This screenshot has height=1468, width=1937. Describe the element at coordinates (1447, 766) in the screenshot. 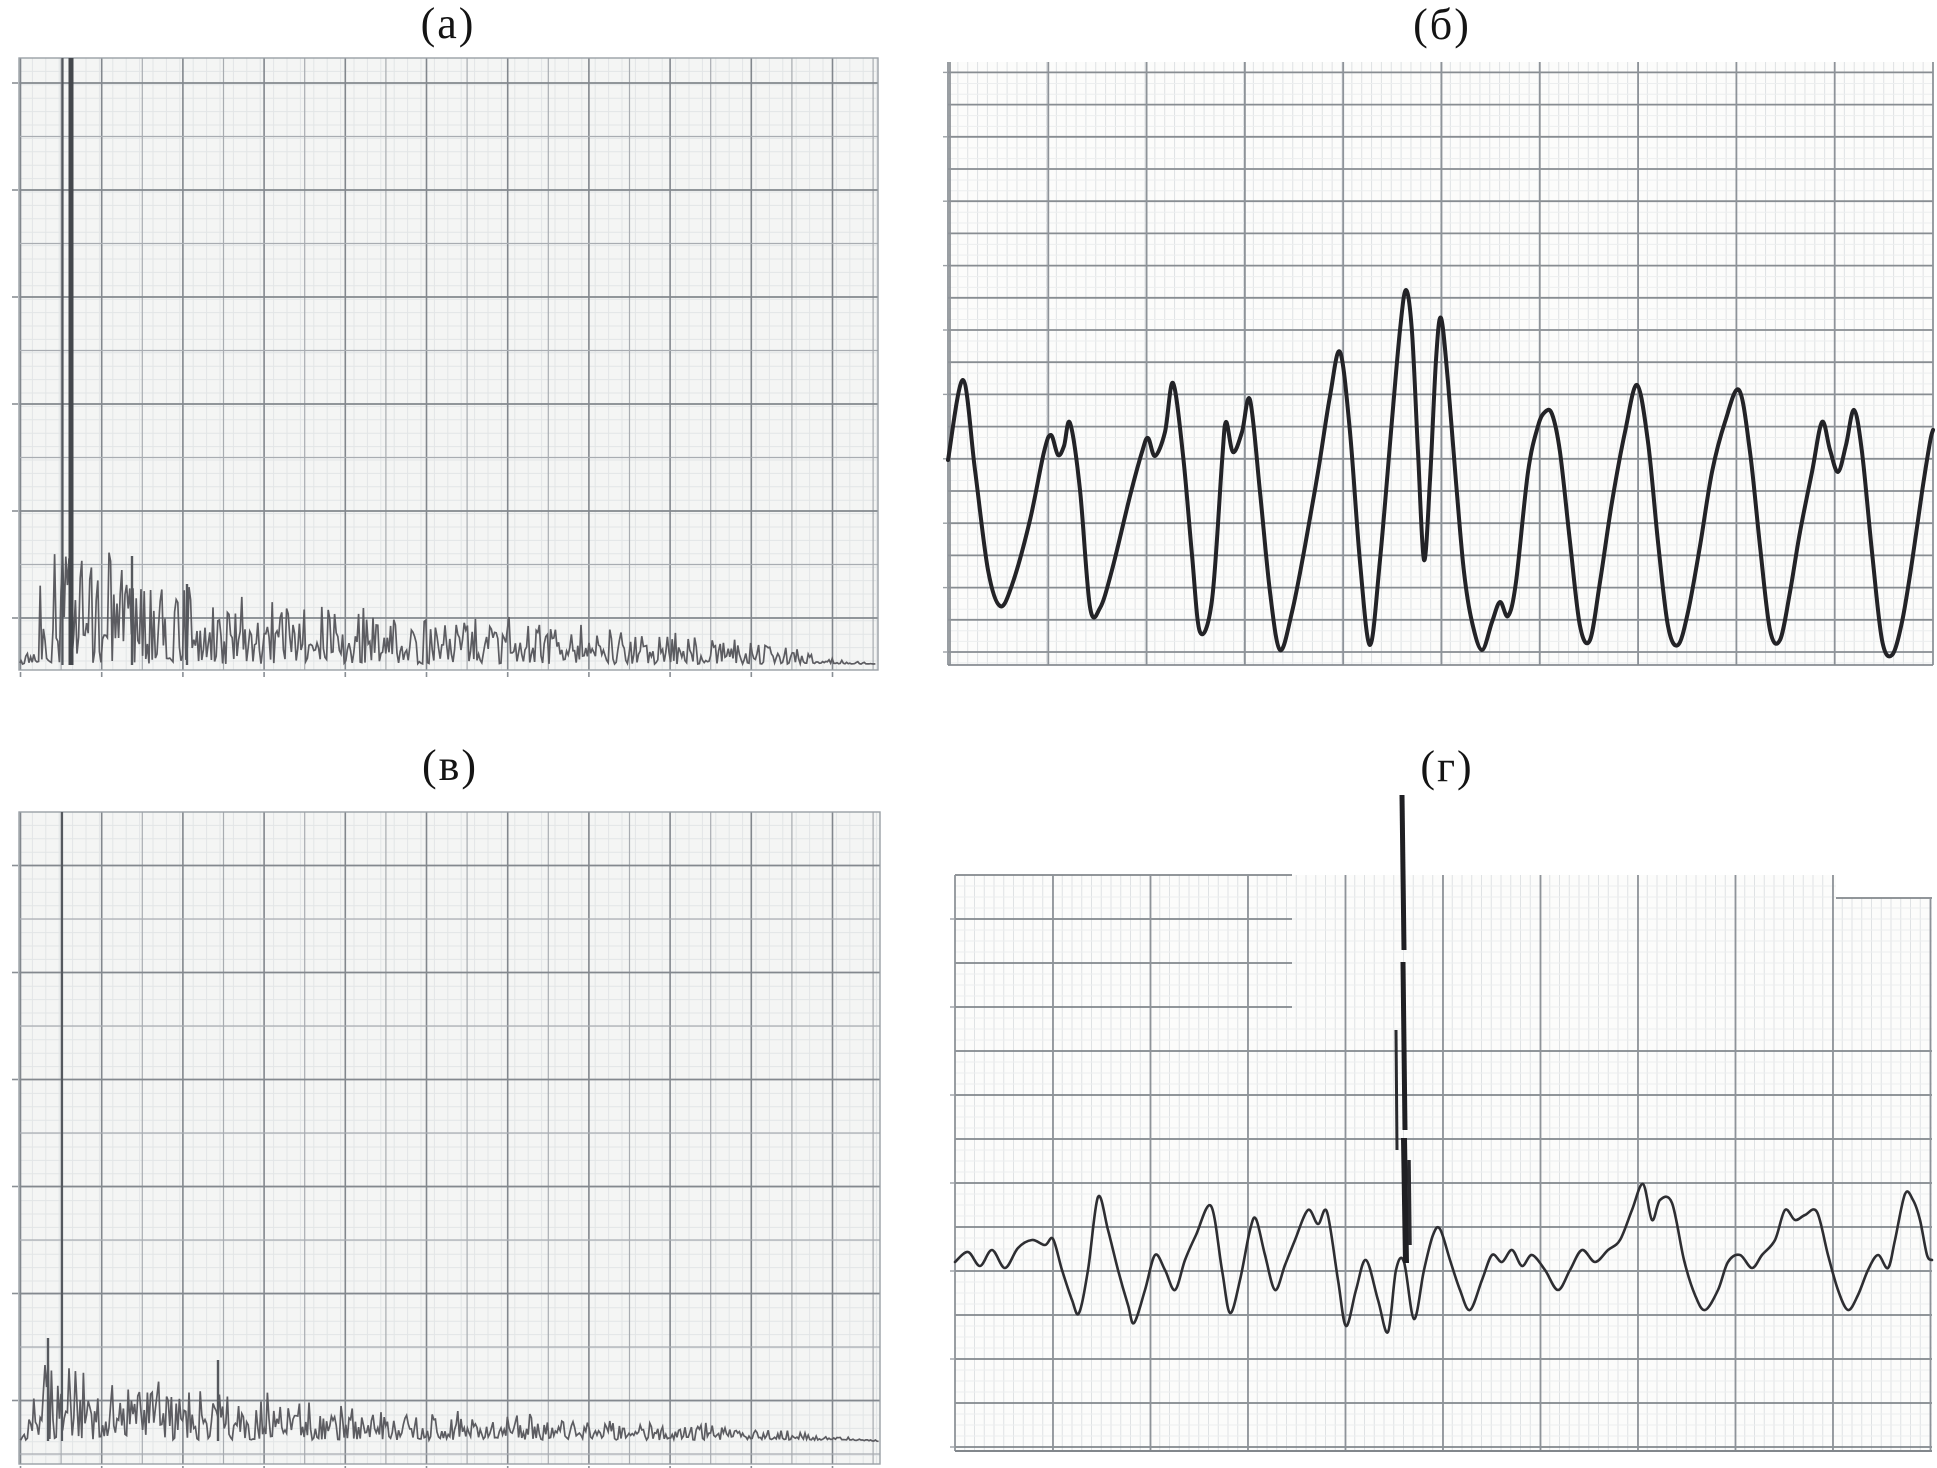

I see `panel-g-label: (г)` at that location.